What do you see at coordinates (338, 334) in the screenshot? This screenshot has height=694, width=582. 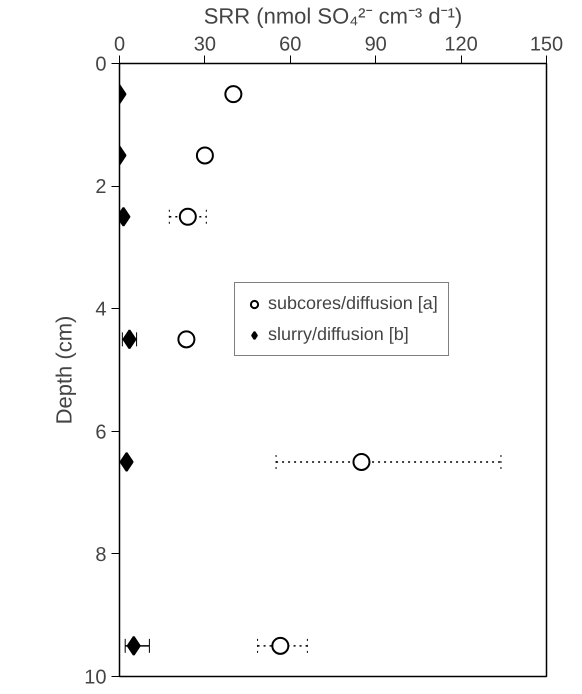 I see `legend-label: slurry/diffusion [b]` at bounding box center [338, 334].